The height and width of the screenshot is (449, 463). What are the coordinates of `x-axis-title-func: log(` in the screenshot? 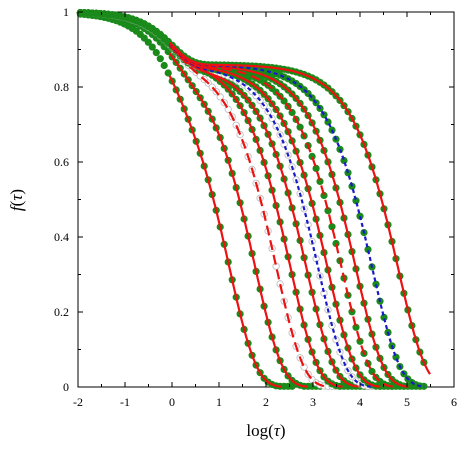 It's located at (260, 430).